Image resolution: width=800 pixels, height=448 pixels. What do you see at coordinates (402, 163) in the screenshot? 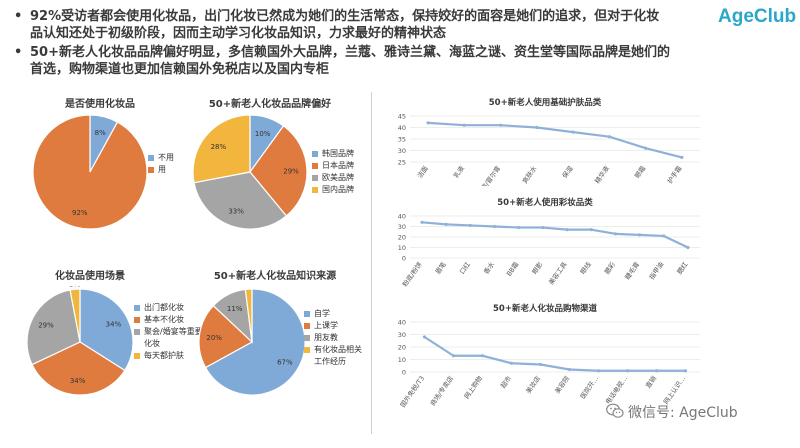
I see `line1-ytick-0: 25` at bounding box center [402, 163].